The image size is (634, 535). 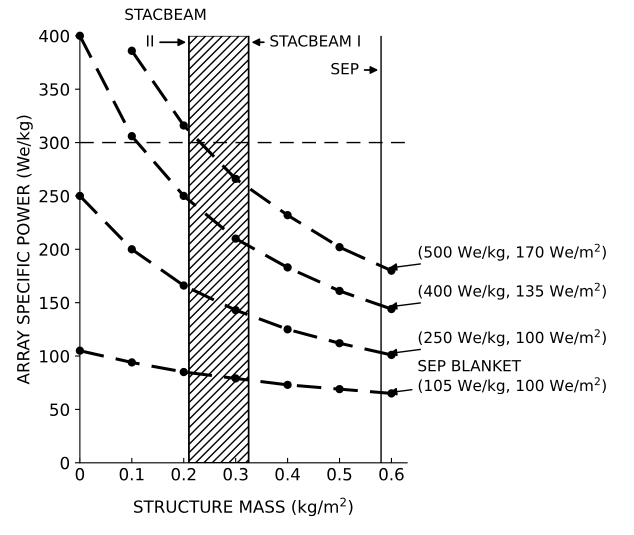 What do you see at coordinates (65, 463) in the screenshot?
I see `y-tick-label: 0` at bounding box center [65, 463].